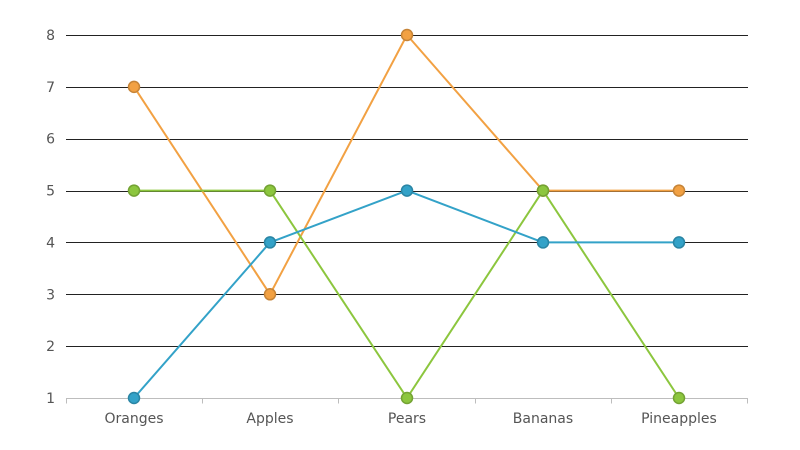 Image resolution: width=800 pixels, height=450 pixels. I want to click on y-tick-label: 8, so click(50, 36).